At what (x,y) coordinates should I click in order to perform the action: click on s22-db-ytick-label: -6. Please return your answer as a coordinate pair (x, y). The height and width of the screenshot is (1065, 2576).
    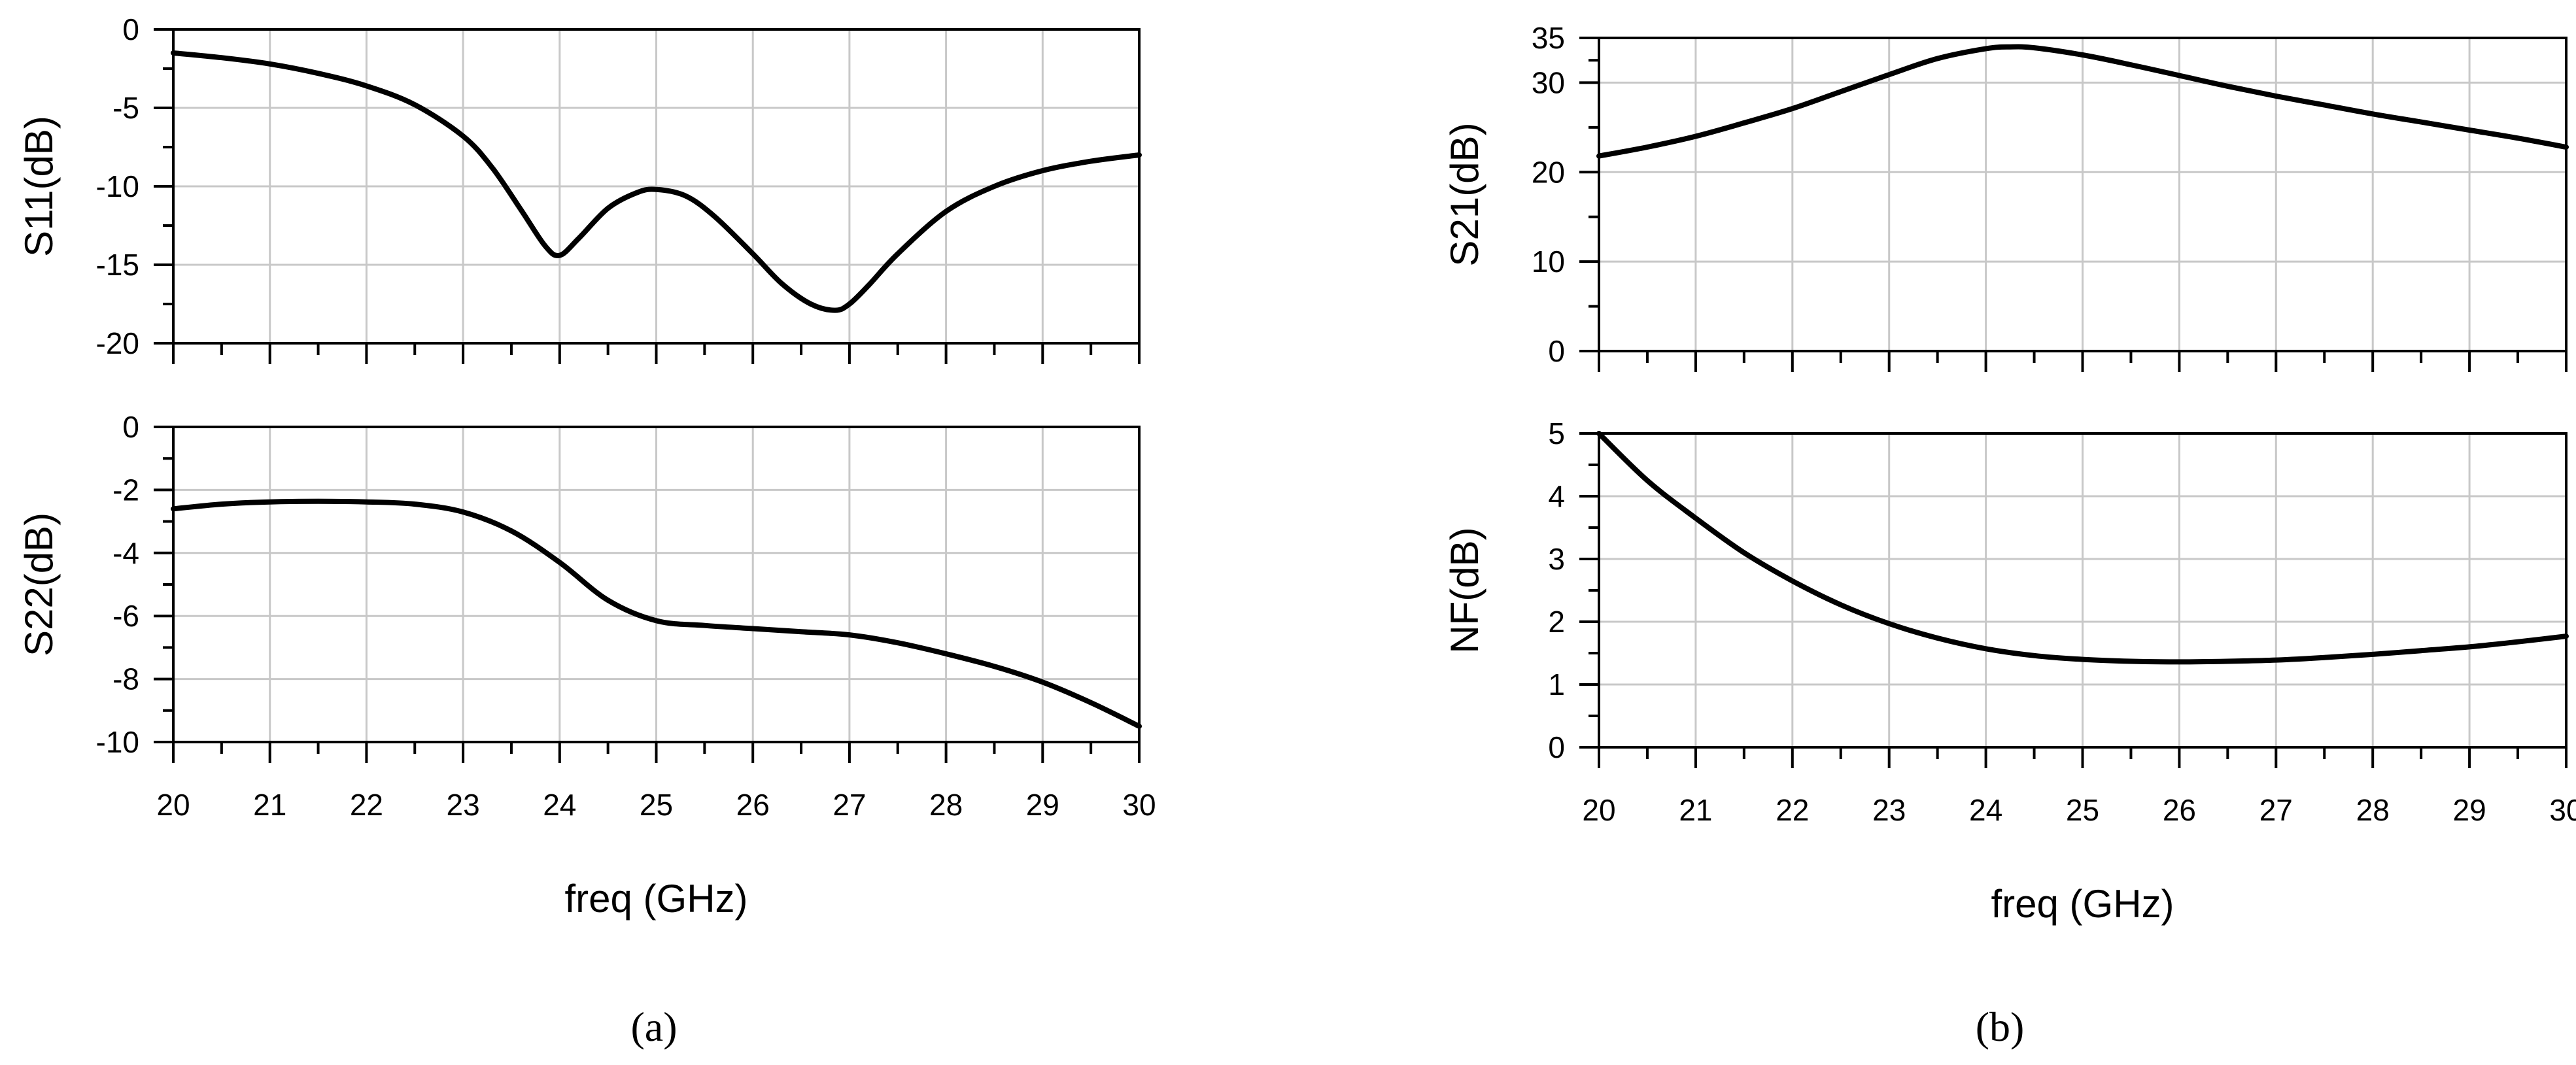
    Looking at the image, I should click on (126, 616).